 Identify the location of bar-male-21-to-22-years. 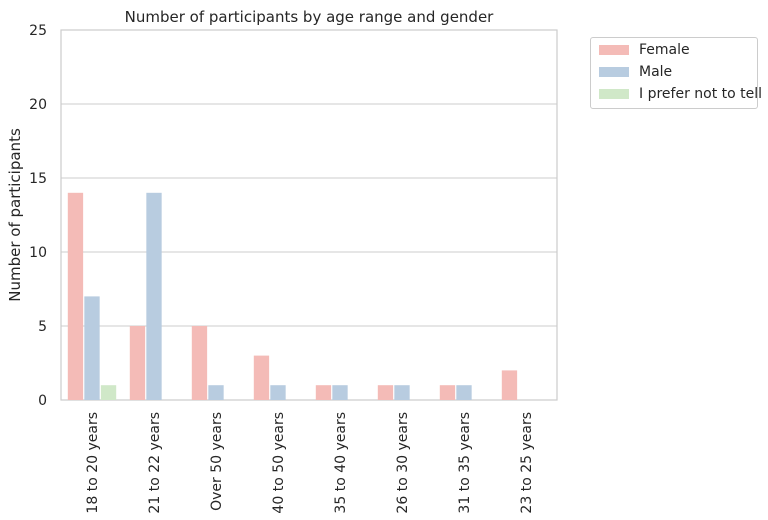
(154, 296).